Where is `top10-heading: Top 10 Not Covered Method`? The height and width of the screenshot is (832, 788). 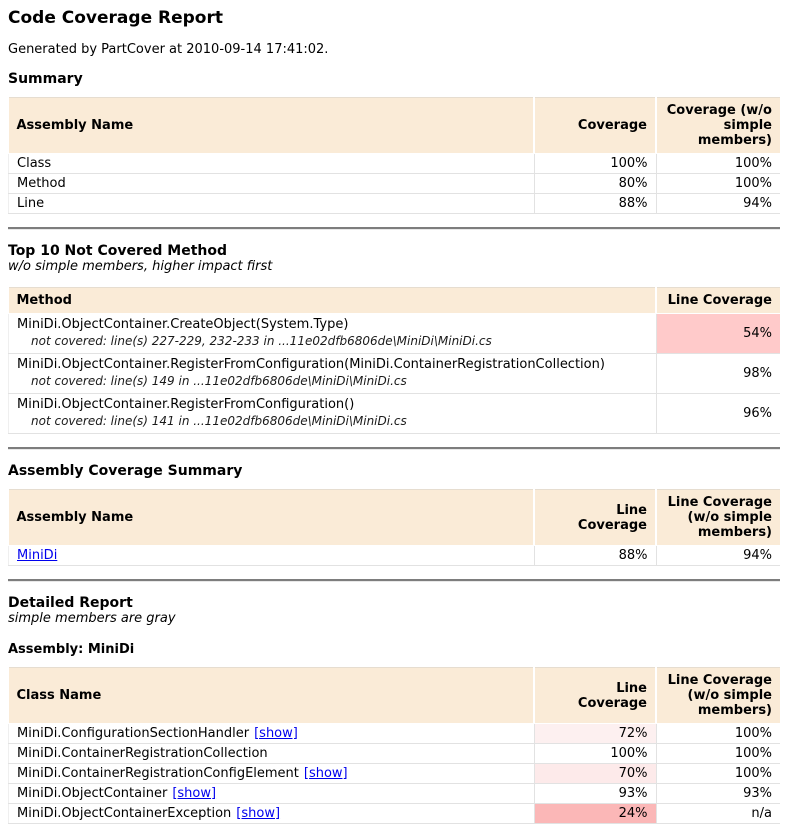 top10-heading: Top 10 Not Covered Method is located at coordinates (117, 251).